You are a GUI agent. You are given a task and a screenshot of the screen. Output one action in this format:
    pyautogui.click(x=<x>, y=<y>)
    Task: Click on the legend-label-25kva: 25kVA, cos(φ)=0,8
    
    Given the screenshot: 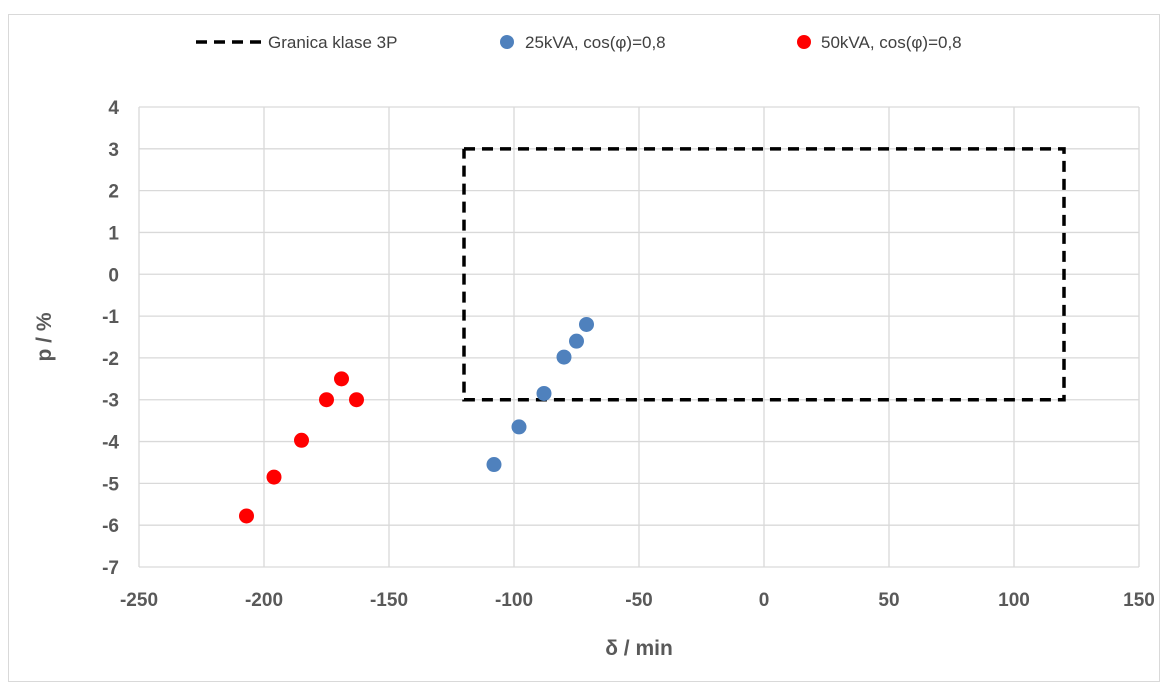 What is the action you would take?
    pyautogui.click(x=595, y=42)
    